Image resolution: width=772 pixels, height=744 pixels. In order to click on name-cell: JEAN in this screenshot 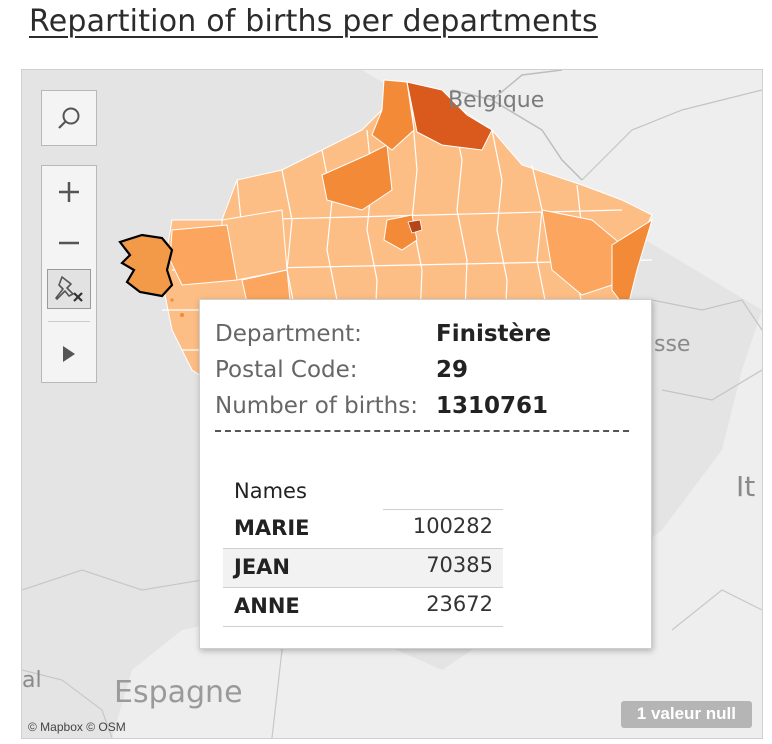, I will do `click(262, 567)`.